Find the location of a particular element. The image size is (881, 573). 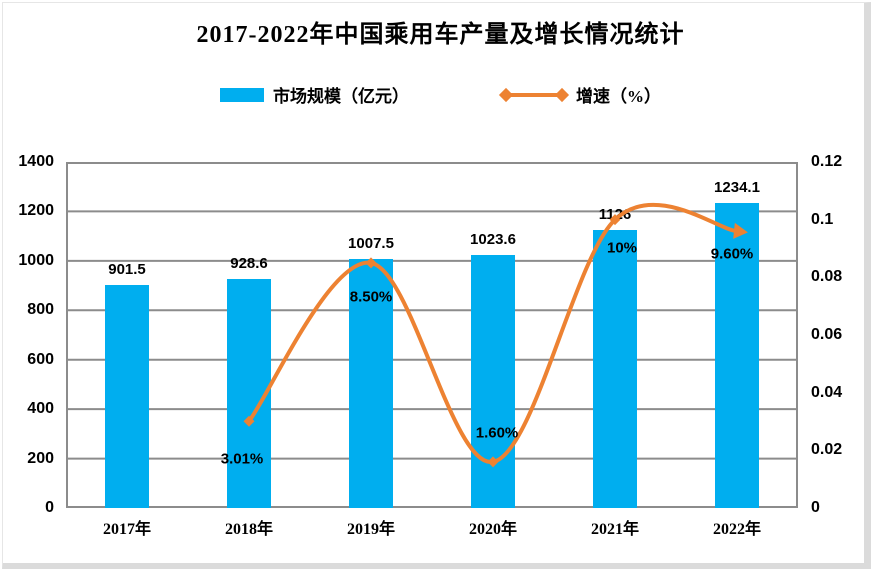

x-axis-label-2022年: 2022年 is located at coordinates (737, 529).